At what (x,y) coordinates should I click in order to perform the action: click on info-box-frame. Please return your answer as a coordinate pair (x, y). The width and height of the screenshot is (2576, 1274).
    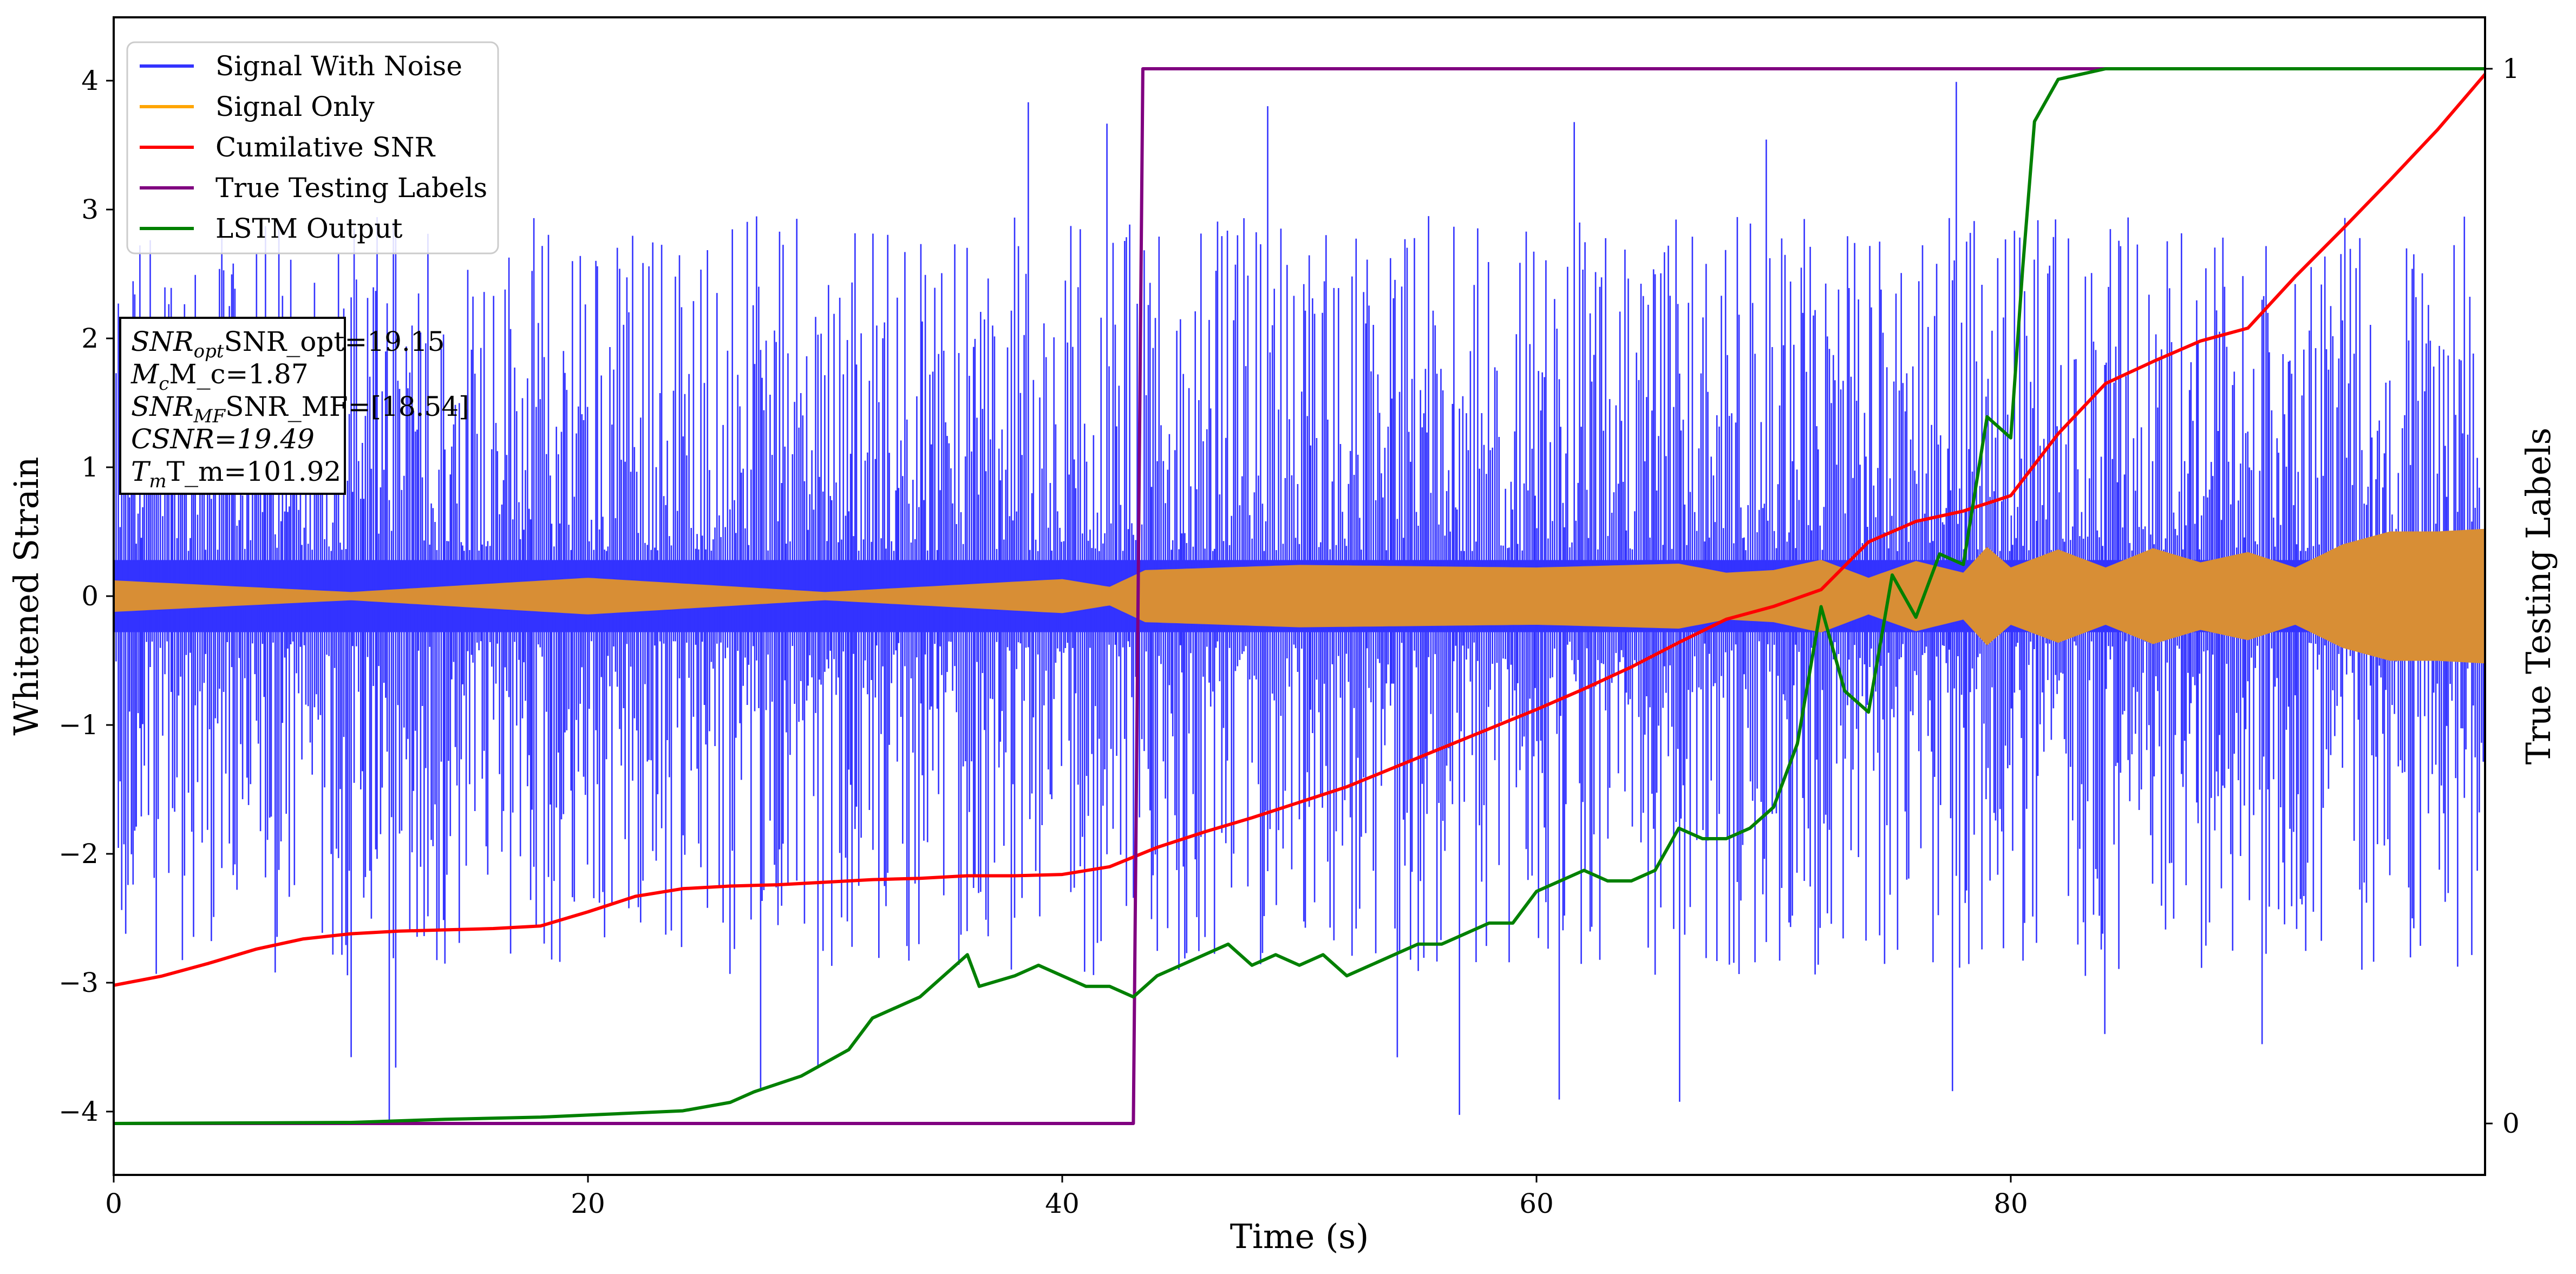
    Looking at the image, I should click on (232, 406).